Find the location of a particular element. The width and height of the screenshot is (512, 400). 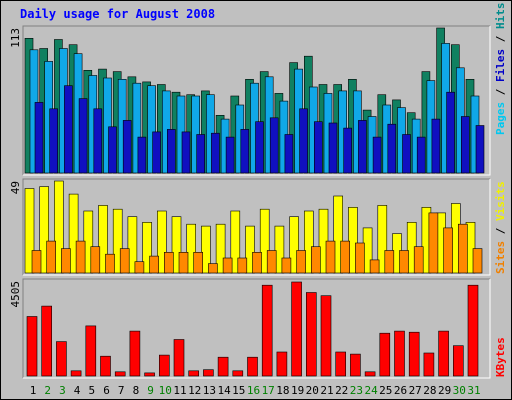

legend-kbytes: KBytes is located at coordinates (500, 357).